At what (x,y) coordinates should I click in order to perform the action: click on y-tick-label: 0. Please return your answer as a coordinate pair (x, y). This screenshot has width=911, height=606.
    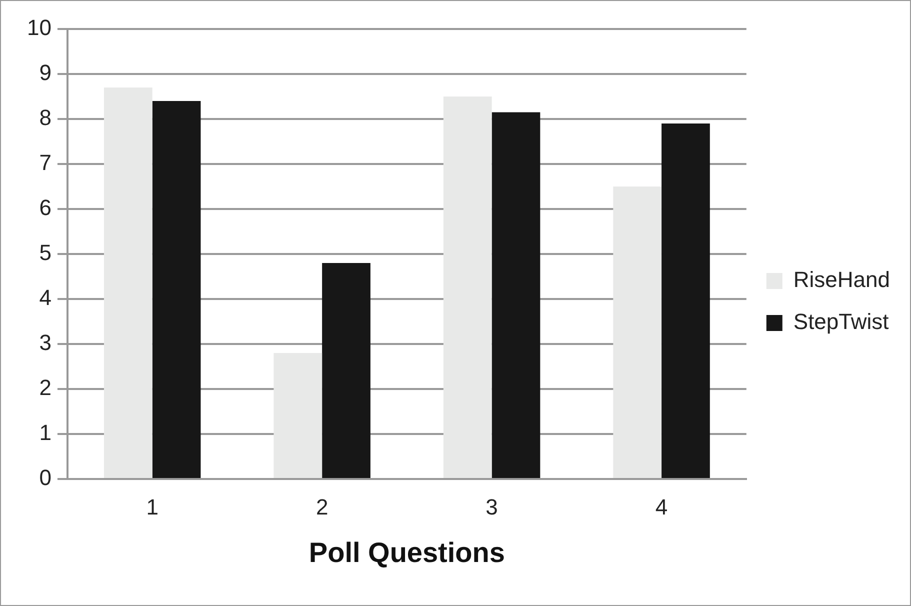
    Looking at the image, I should click on (45, 477).